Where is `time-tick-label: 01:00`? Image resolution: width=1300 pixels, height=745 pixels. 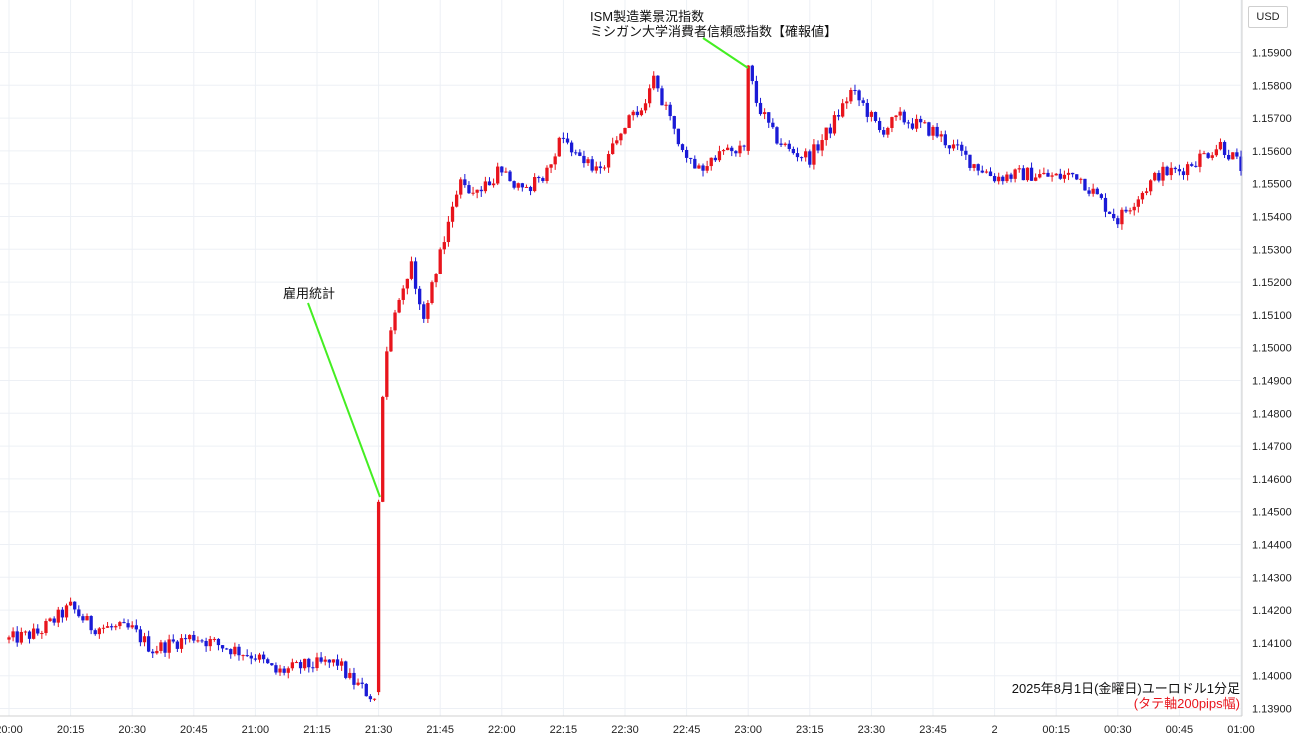
time-tick-label: 01:00 is located at coordinates (1241, 730).